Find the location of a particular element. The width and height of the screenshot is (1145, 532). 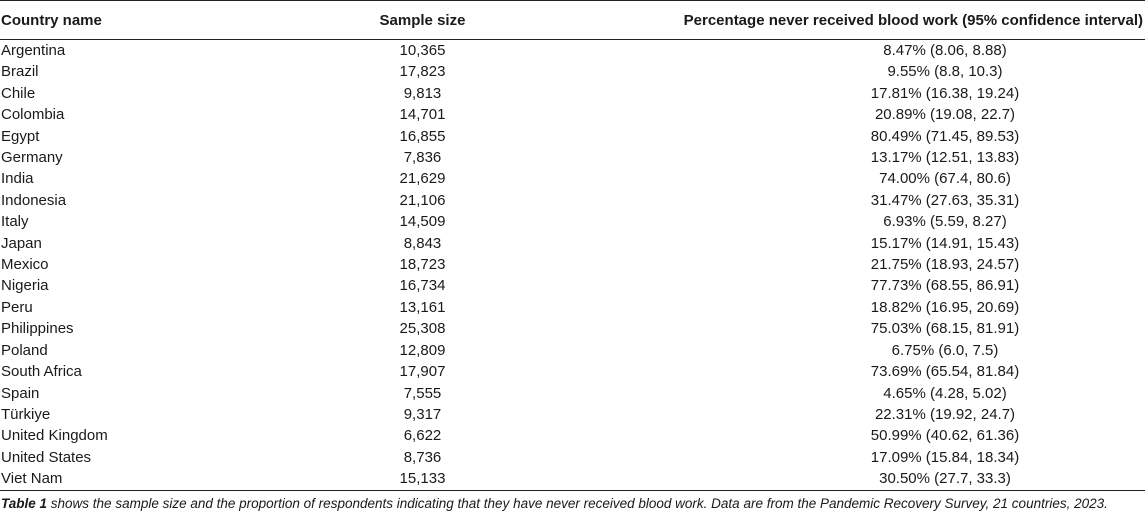

header-country: Country name is located at coordinates (150, 20).